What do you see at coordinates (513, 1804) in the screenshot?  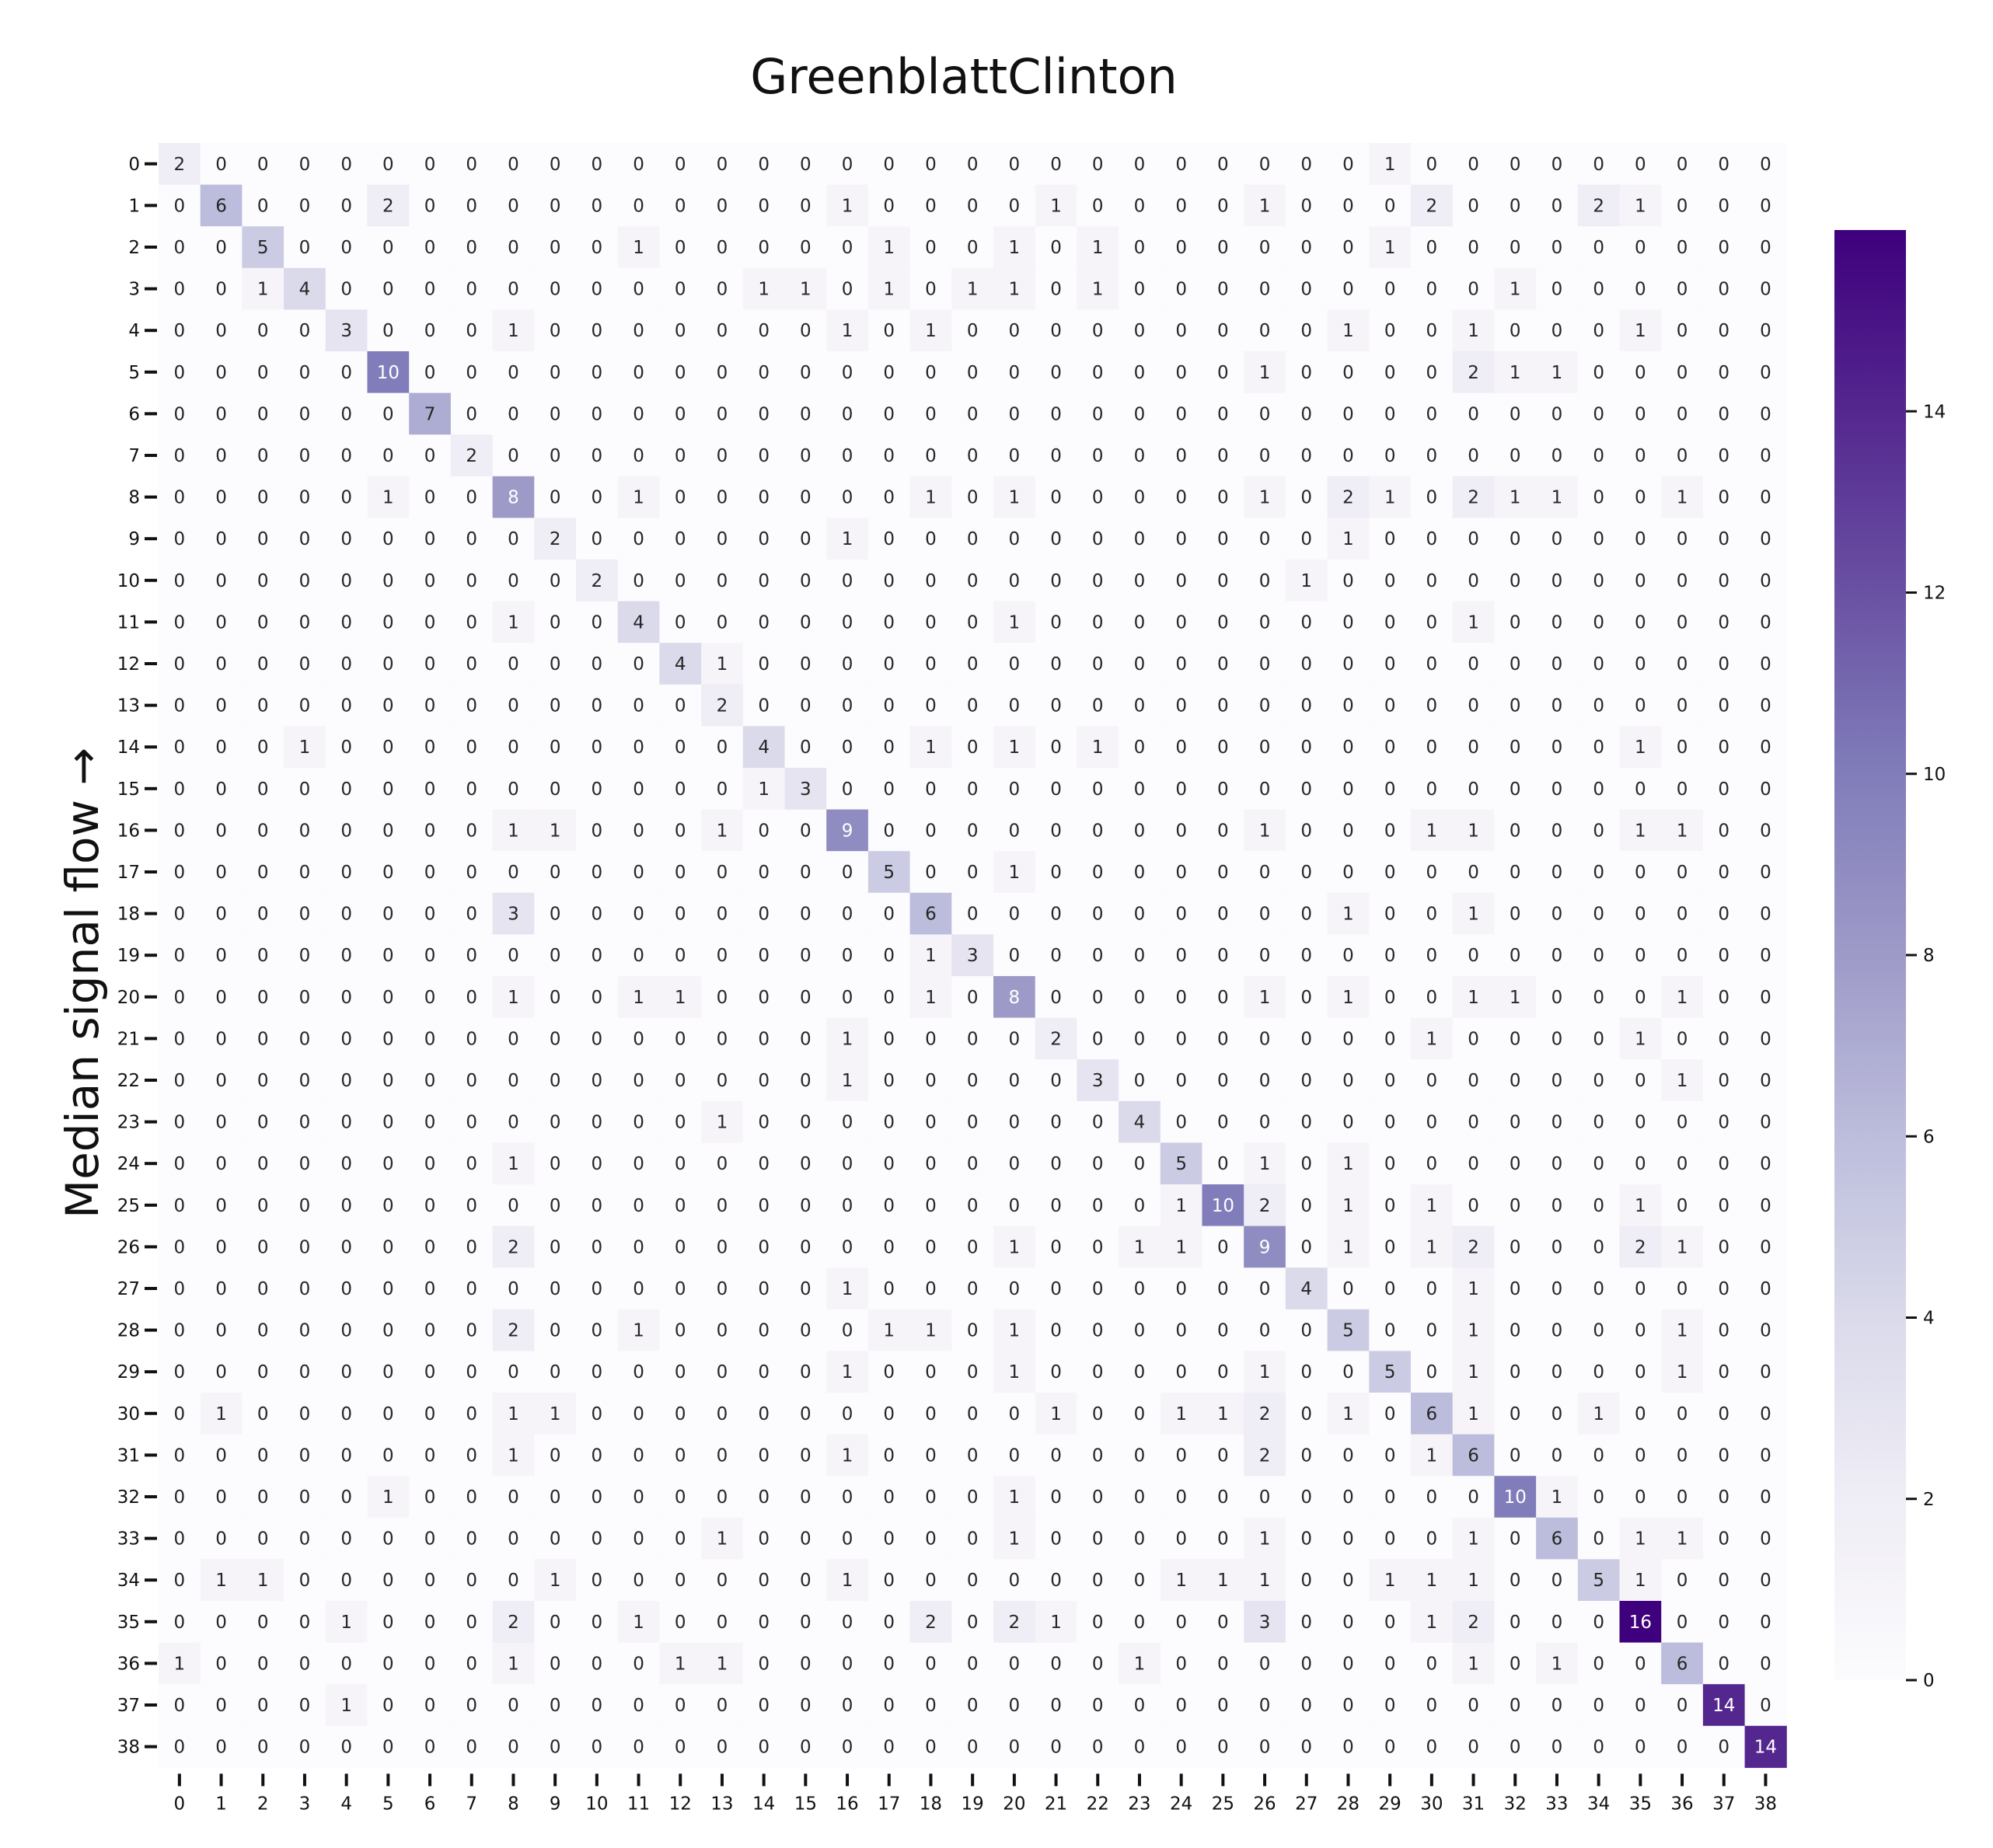 I see `x-tick-label: 8` at bounding box center [513, 1804].